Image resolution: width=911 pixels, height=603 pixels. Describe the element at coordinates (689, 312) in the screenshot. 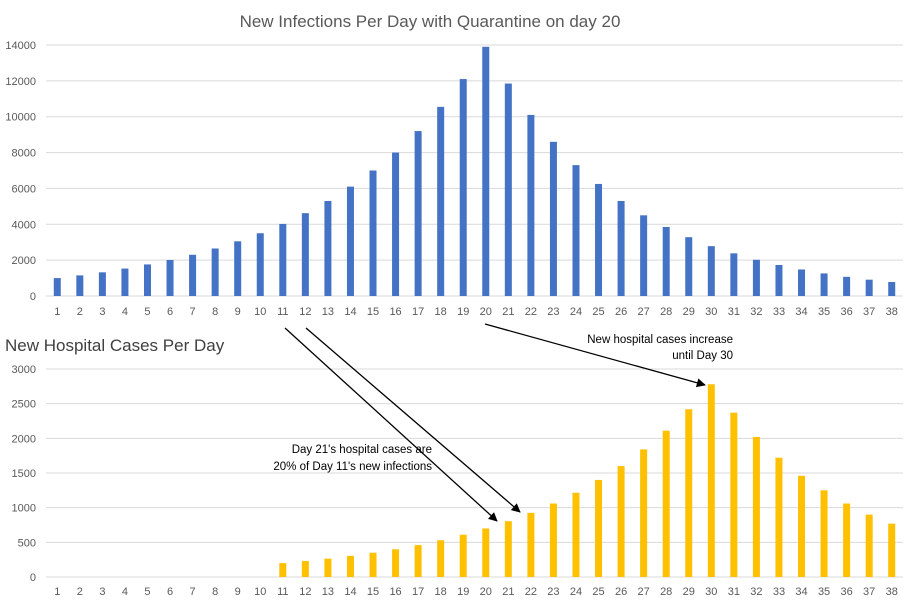

I see `x-tick-label: 29` at that location.